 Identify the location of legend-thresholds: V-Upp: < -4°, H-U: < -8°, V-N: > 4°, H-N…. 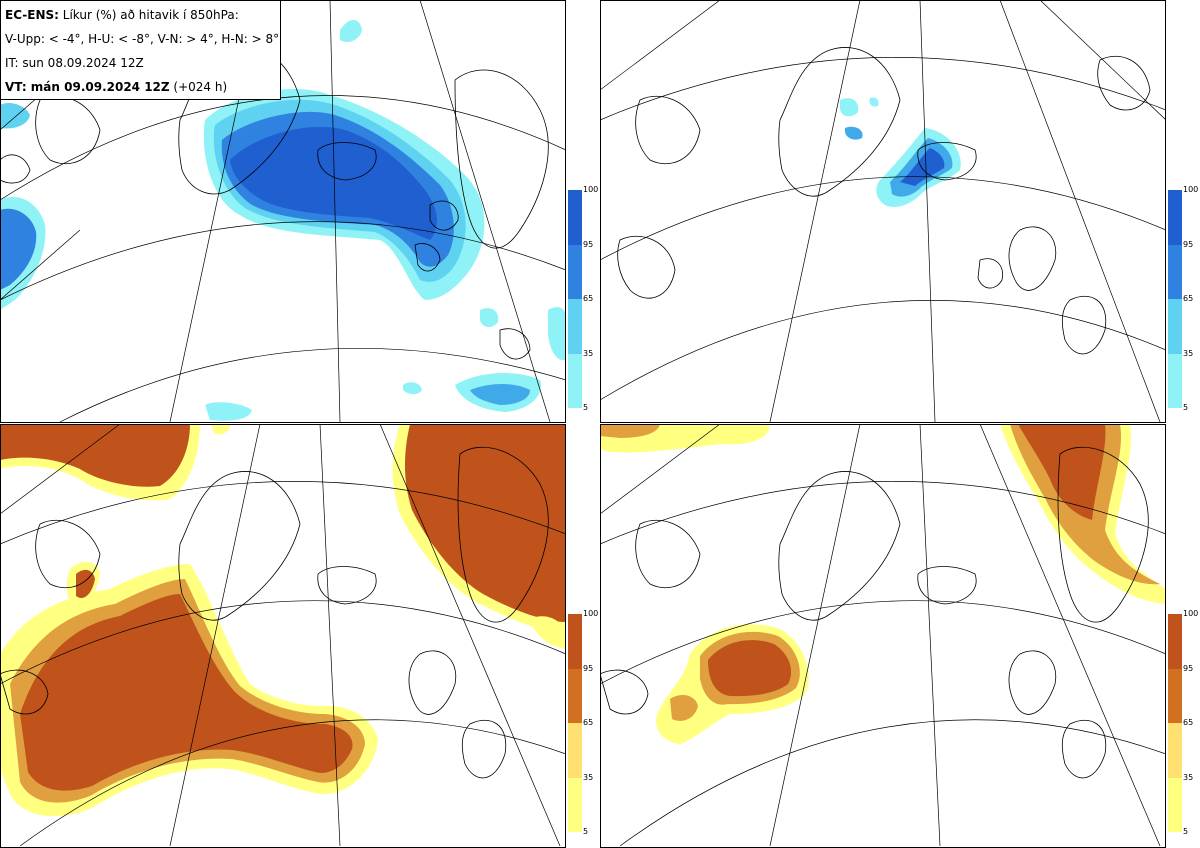
(142, 39).